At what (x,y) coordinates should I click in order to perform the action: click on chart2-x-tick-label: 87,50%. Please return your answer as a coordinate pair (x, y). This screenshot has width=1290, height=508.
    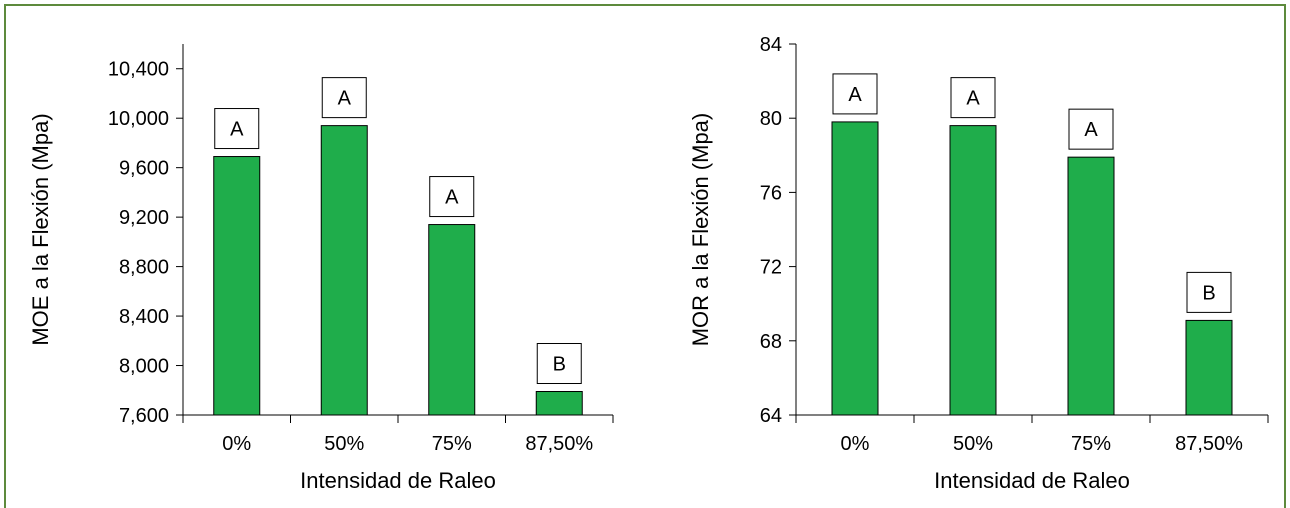
    Looking at the image, I should click on (1209, 444).